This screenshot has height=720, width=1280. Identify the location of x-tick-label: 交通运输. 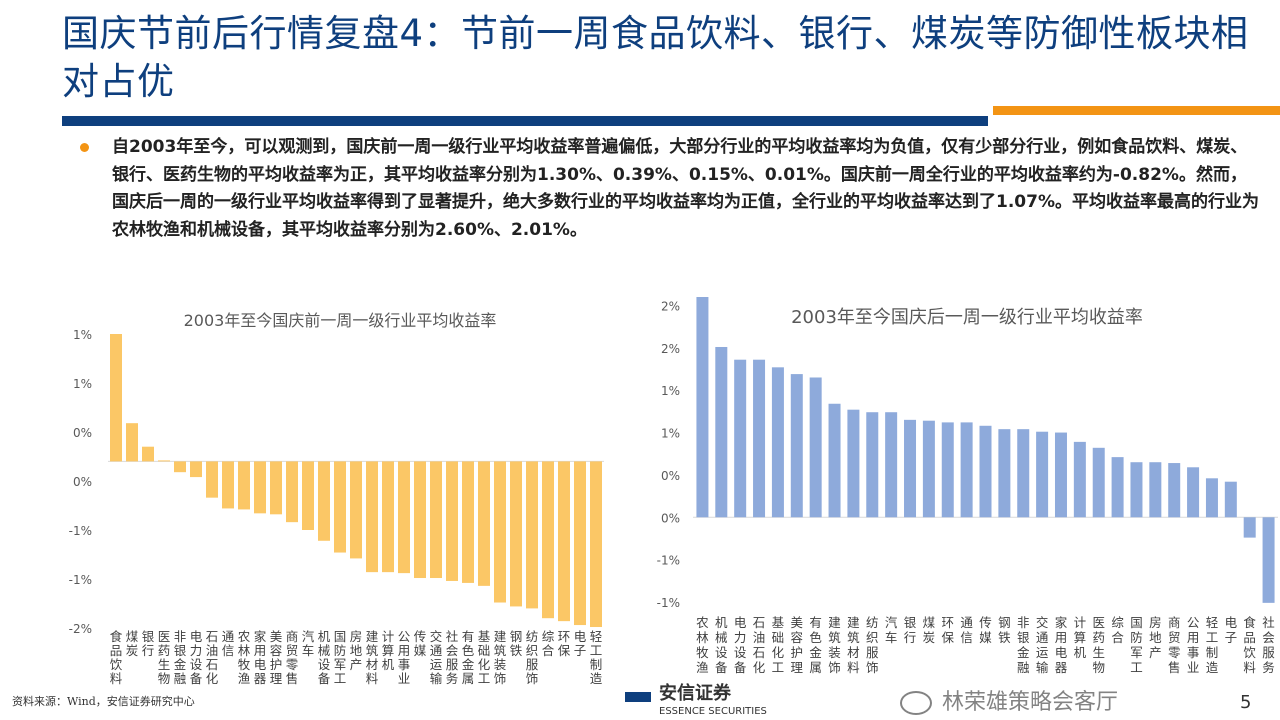
(436, 657).